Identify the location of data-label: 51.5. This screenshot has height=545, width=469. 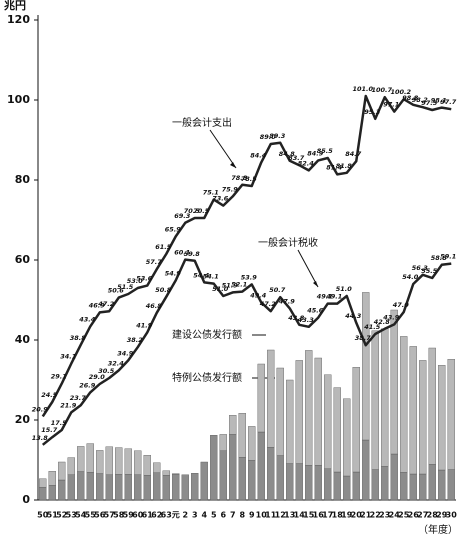
(125, 287).